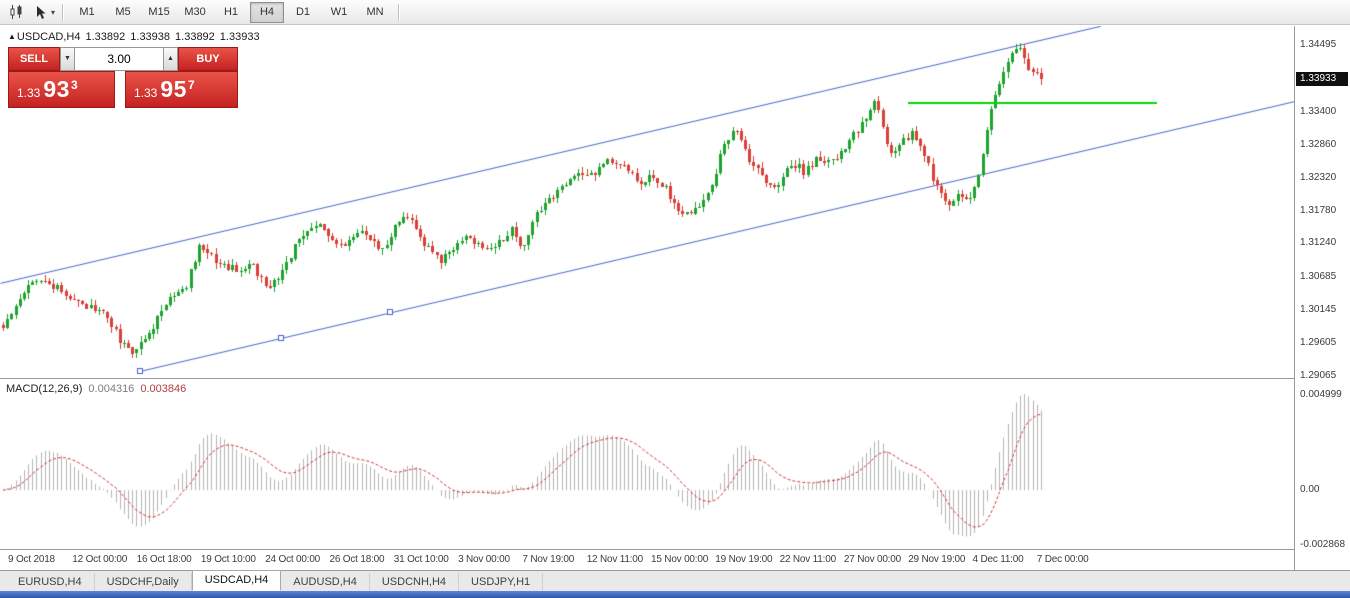 This screenshot has width=1350, height=598. I want to click on chart-tab-USDCHF-Daily: USDCHF,Daily, so click(143, 582).